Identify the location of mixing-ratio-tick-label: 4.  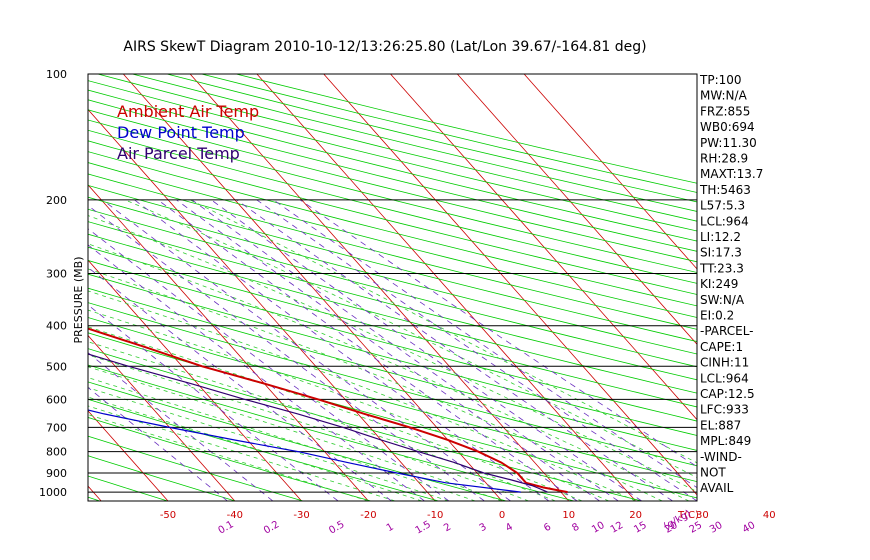
(509, 527).